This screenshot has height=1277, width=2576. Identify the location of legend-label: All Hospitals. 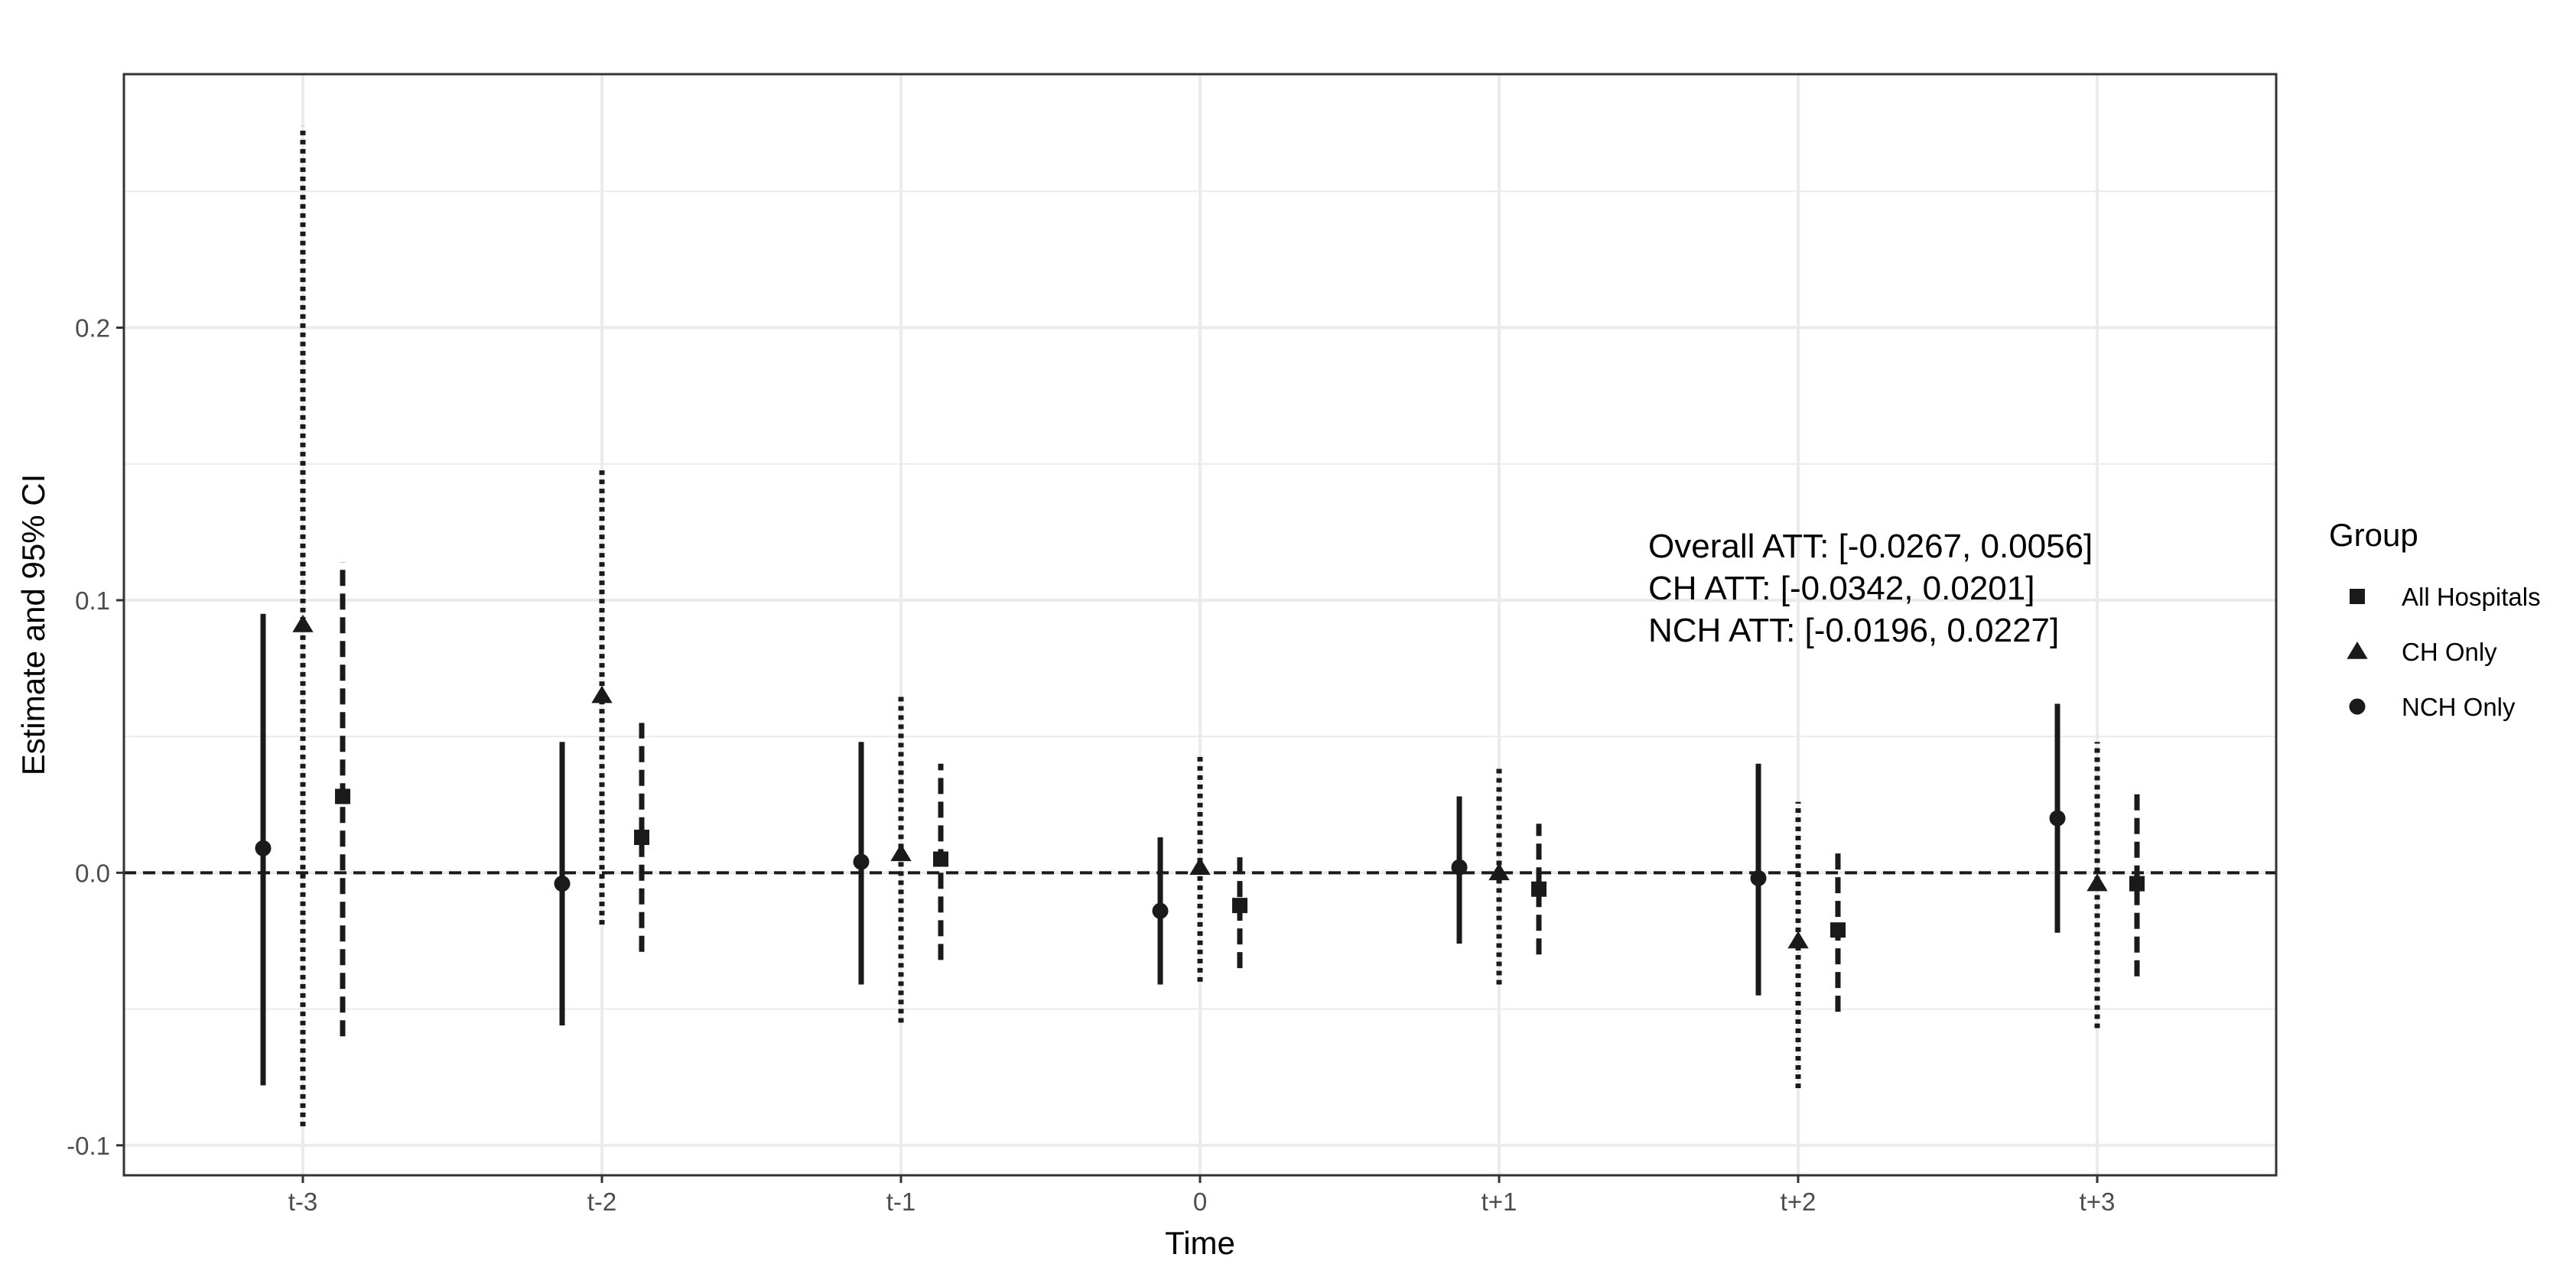
(2471, 597).